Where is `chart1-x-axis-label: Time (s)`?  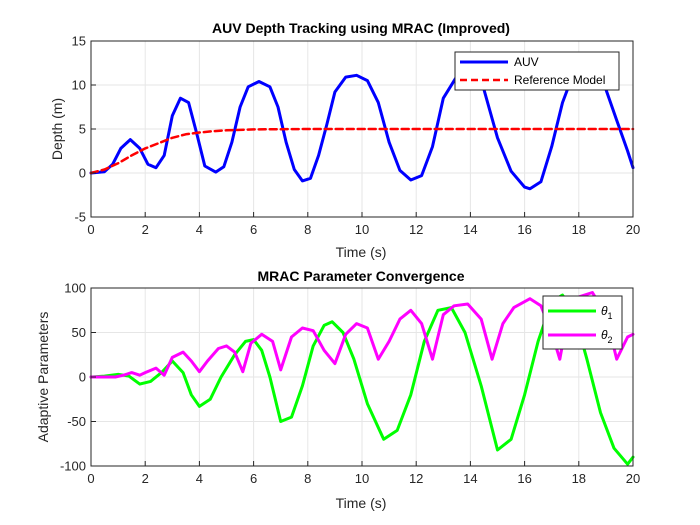
chart1-x-axis-label: Time (s) is located at coordinates (361, 252).